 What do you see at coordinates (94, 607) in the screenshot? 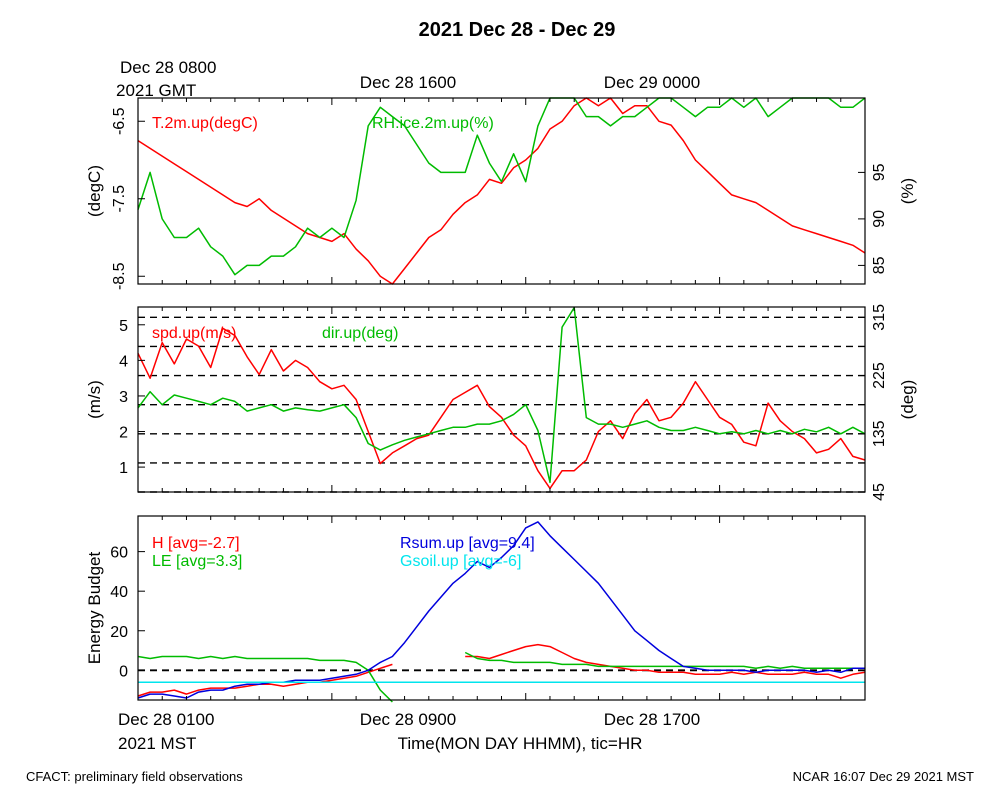
I see `panel-energy-budget-ylabel-left: Energy Budget` at bounding box center [94, 607].